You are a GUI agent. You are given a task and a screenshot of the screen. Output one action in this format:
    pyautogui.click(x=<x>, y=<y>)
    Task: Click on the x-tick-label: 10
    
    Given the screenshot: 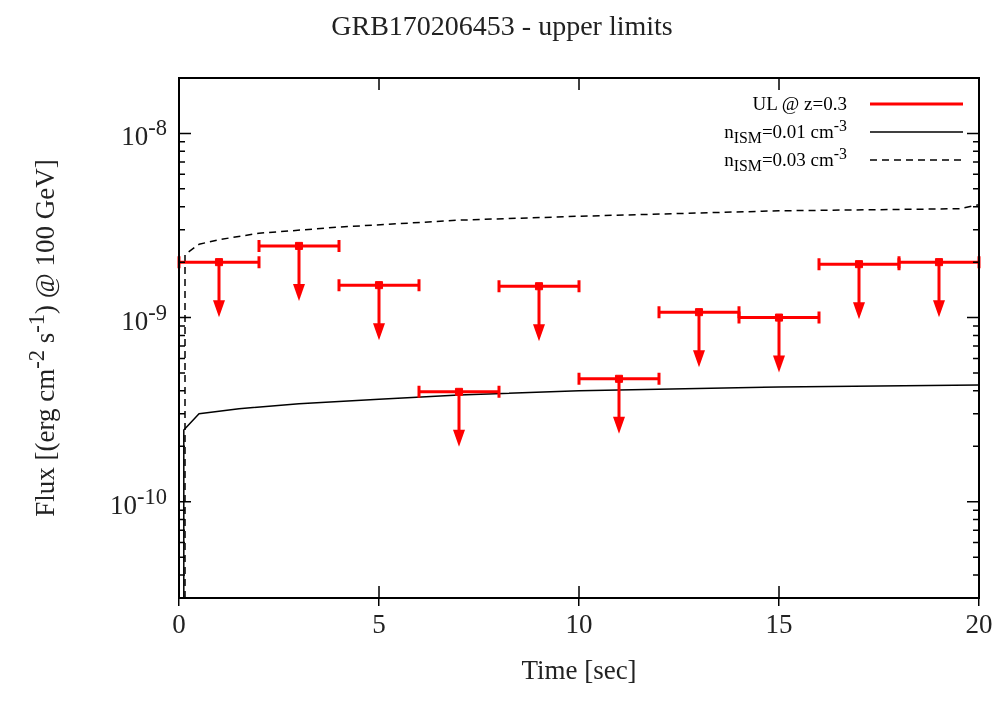 What is the action you would take?
    pyautogui.click(x=579, y=624)
    